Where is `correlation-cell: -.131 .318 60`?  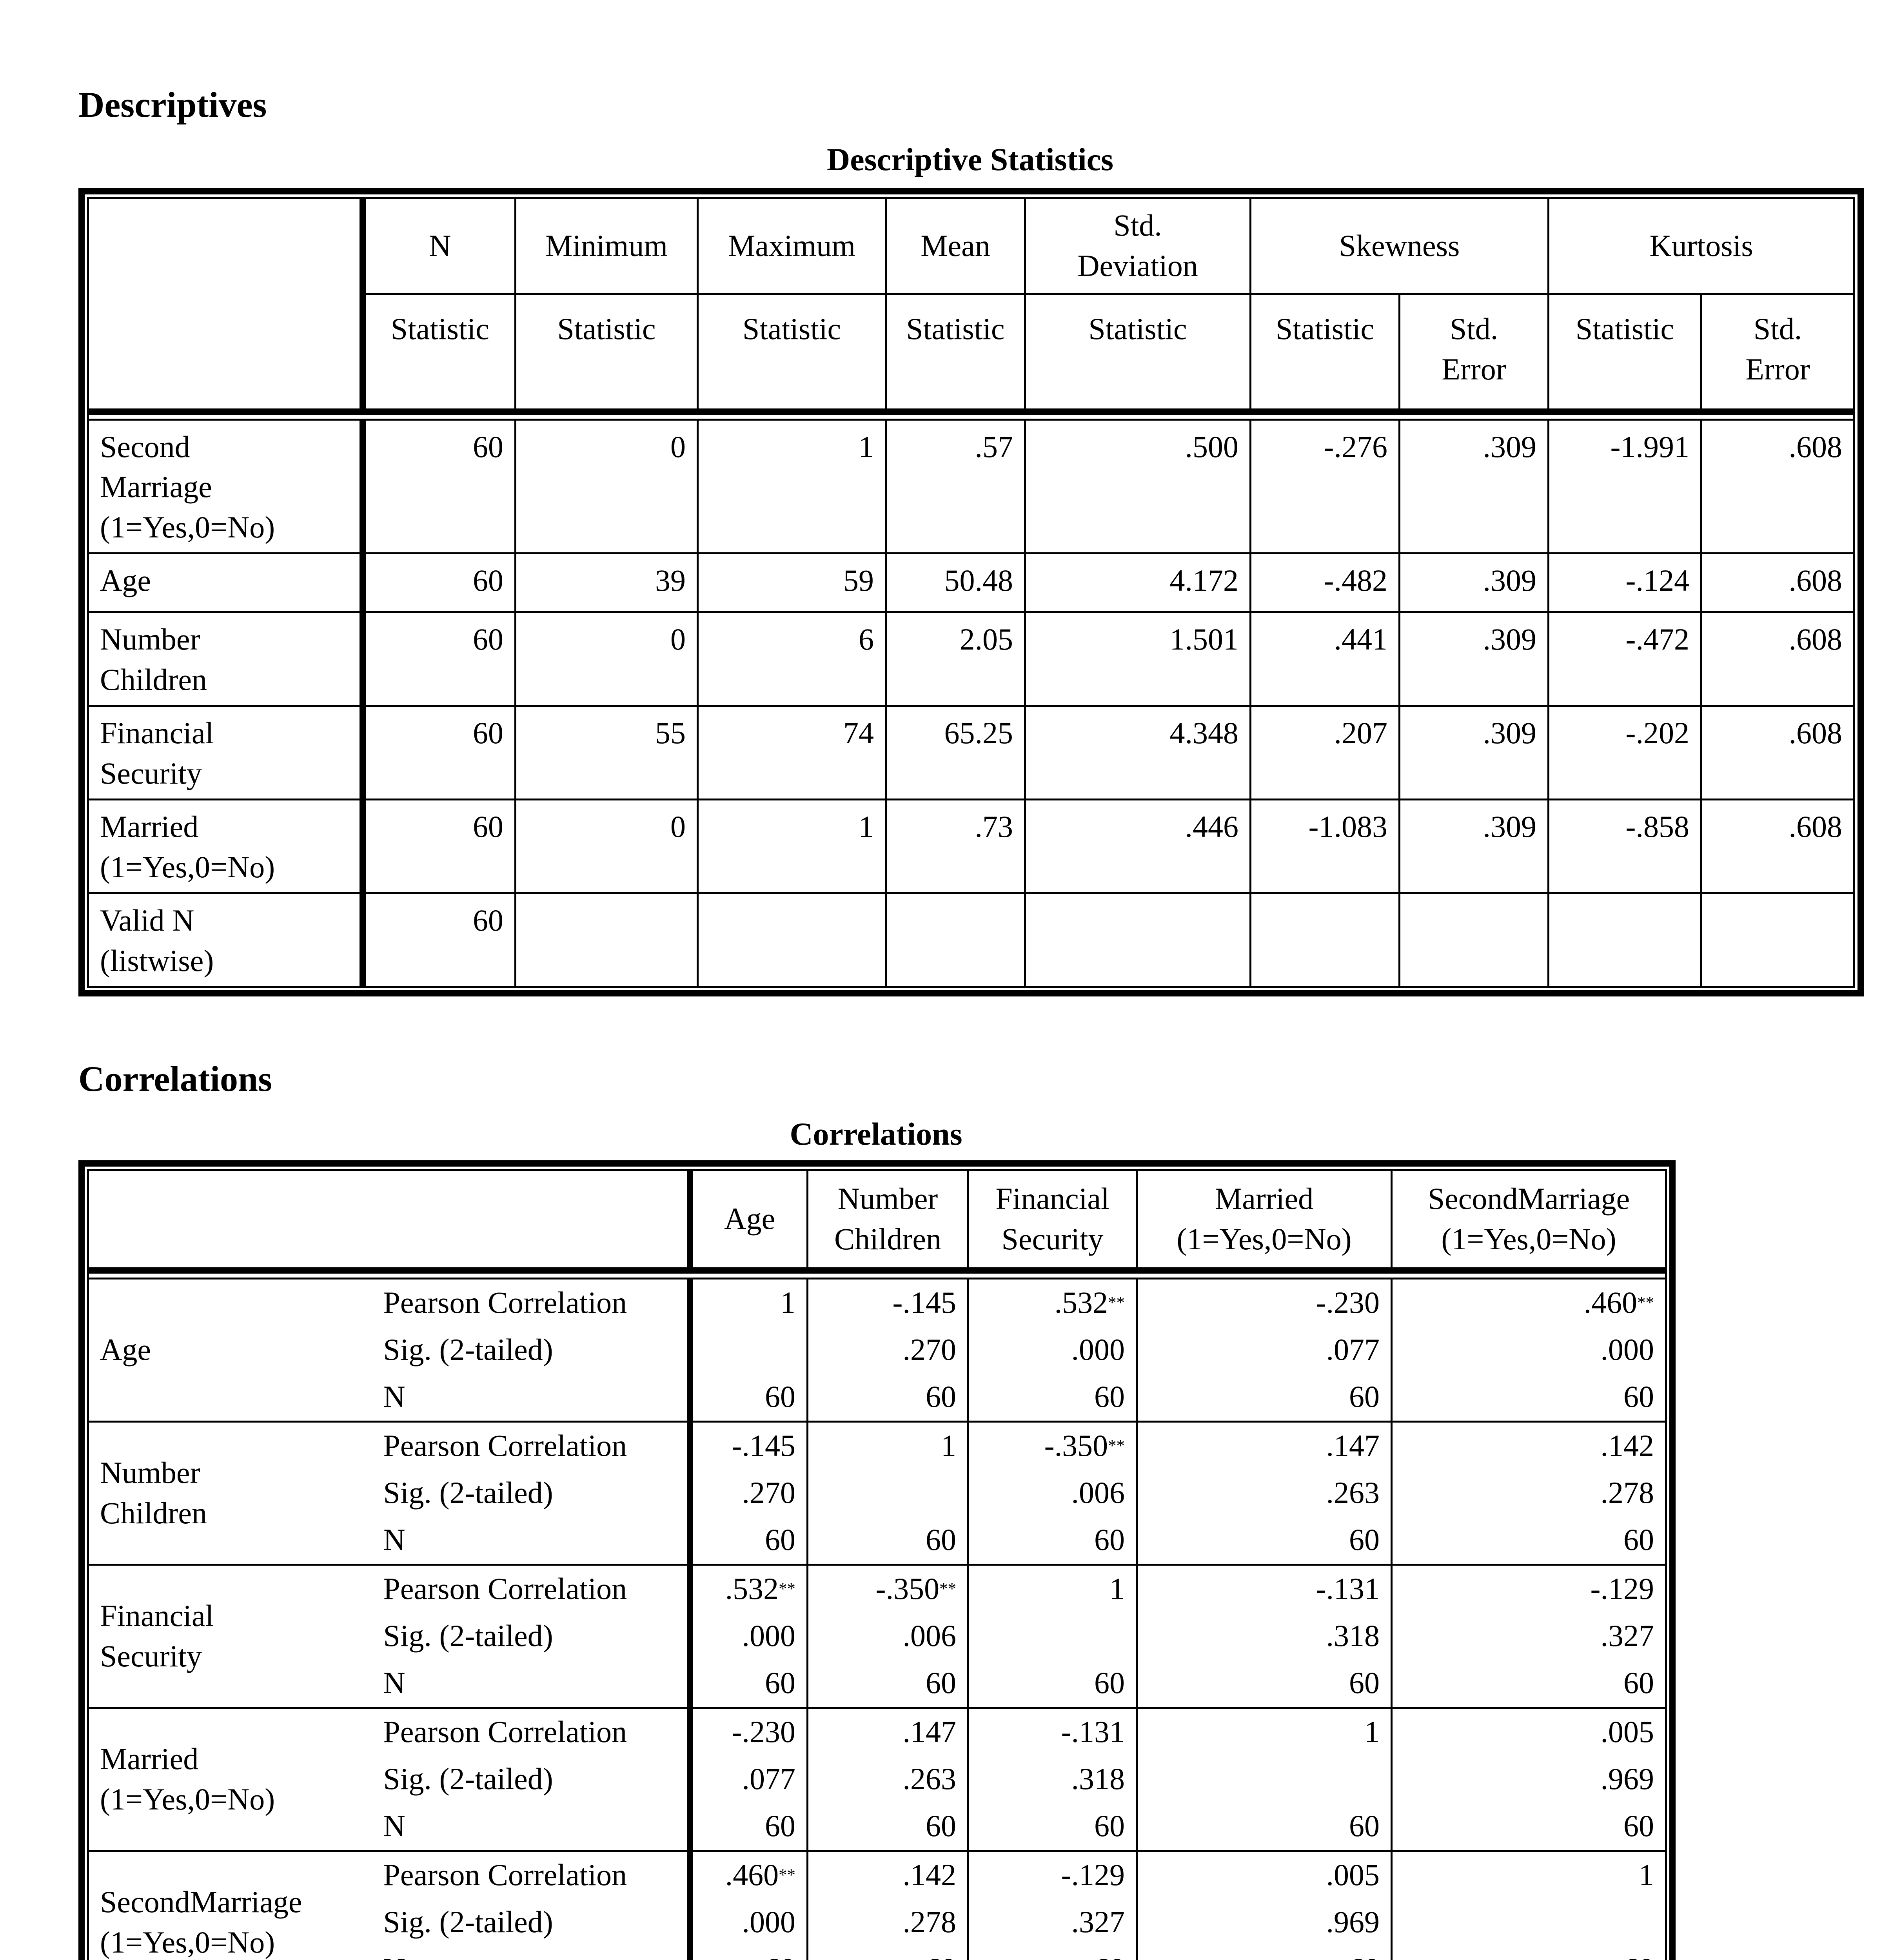
correlation-cell: -.131 .318 60 is located at coordinates (1264, 1636).